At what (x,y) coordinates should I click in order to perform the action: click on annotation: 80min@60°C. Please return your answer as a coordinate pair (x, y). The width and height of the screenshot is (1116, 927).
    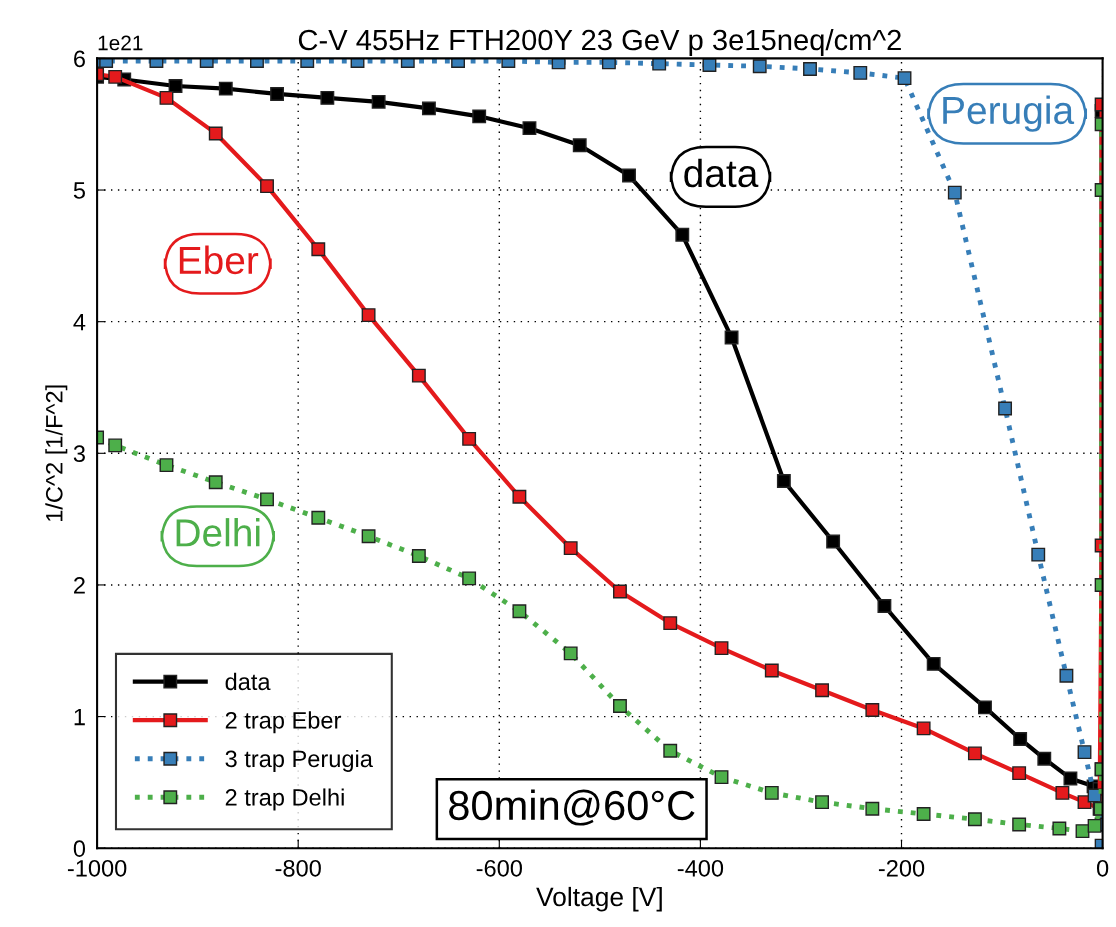
    Looking at the image, I should click on (572, 807).